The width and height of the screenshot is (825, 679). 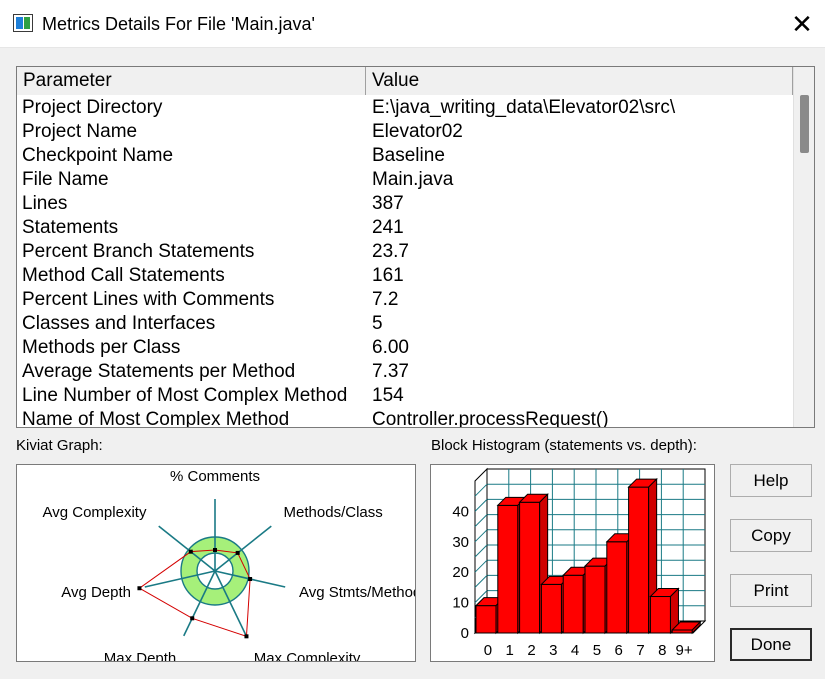 I want to click on parameter-cell: Percent Lines with Comments, so click(x=148, y=299).